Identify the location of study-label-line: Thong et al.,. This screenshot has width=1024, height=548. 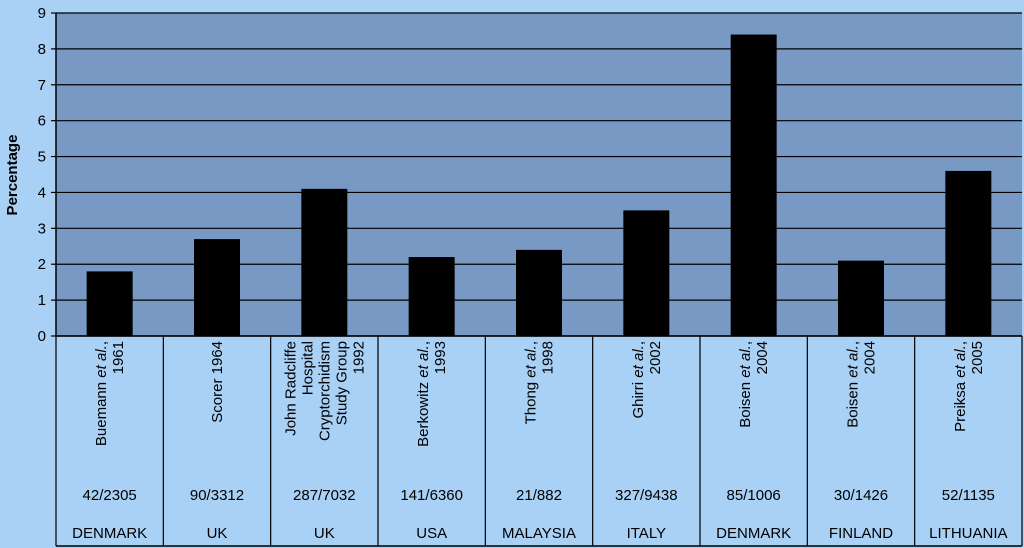
(531, 382).